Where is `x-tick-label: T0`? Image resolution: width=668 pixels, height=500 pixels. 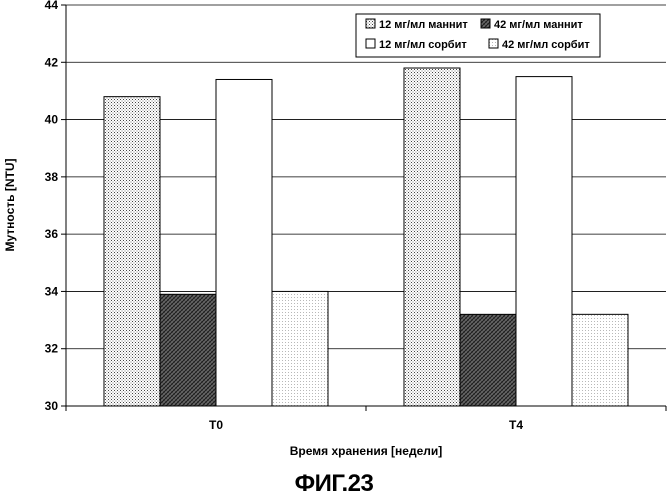 x-tick-label: T0 is located at coordinates (216, 425).